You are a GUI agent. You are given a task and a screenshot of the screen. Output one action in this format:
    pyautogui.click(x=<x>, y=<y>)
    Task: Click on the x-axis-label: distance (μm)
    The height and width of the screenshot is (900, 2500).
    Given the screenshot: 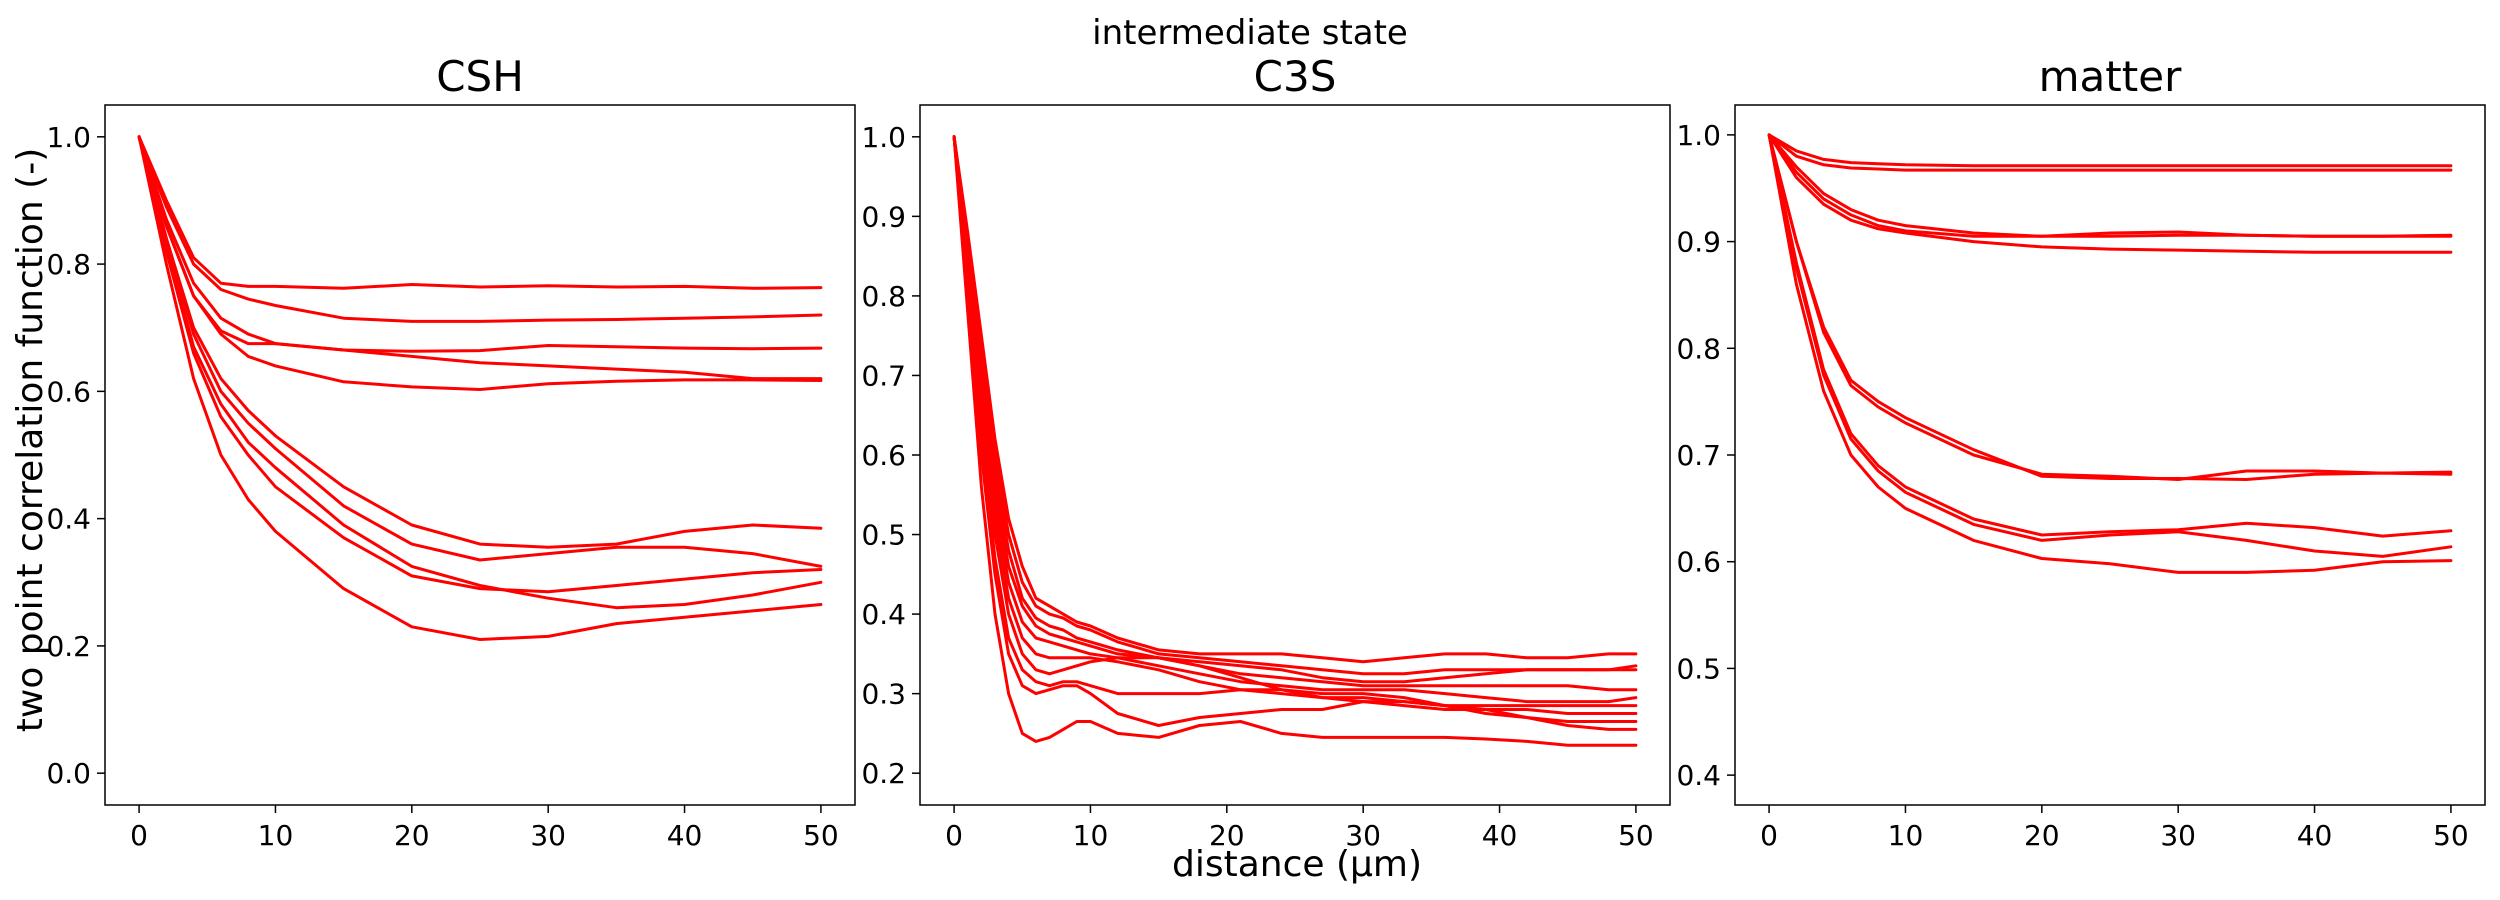 What is the action you would take?
    pyautogui.click(x=1297, y=864)
    